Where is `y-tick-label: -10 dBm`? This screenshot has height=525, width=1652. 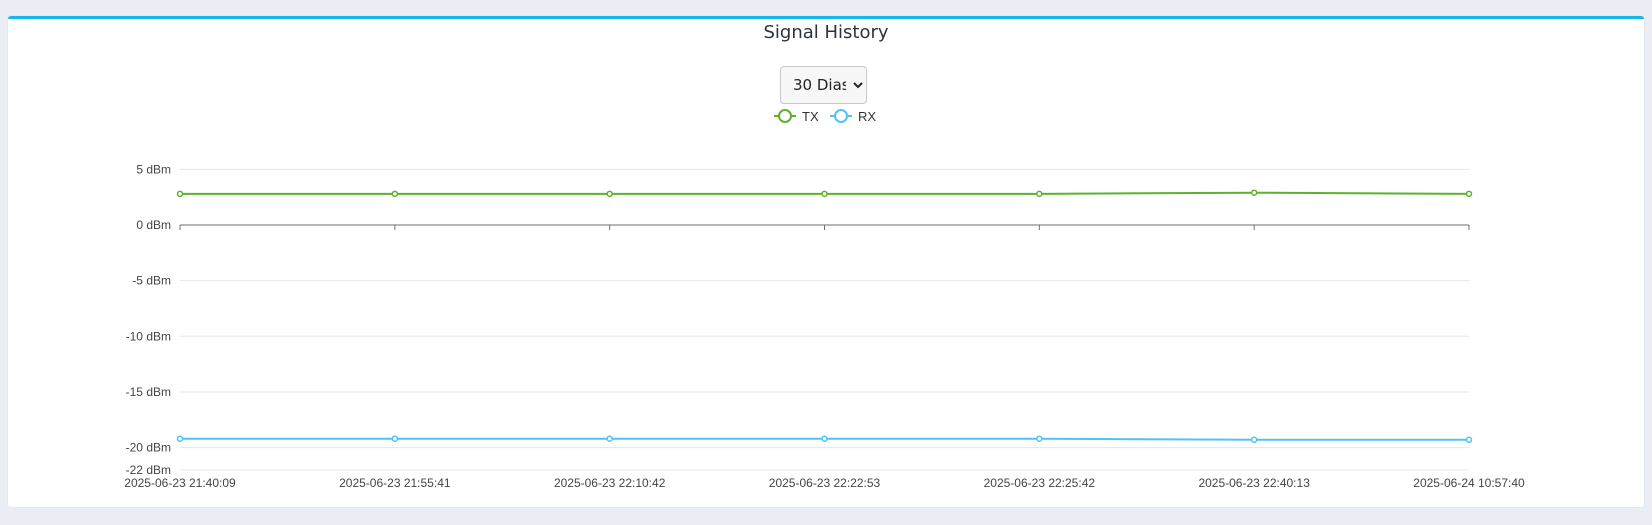
y-tick-label: -10 dBm is located at coordinates (148, 336).